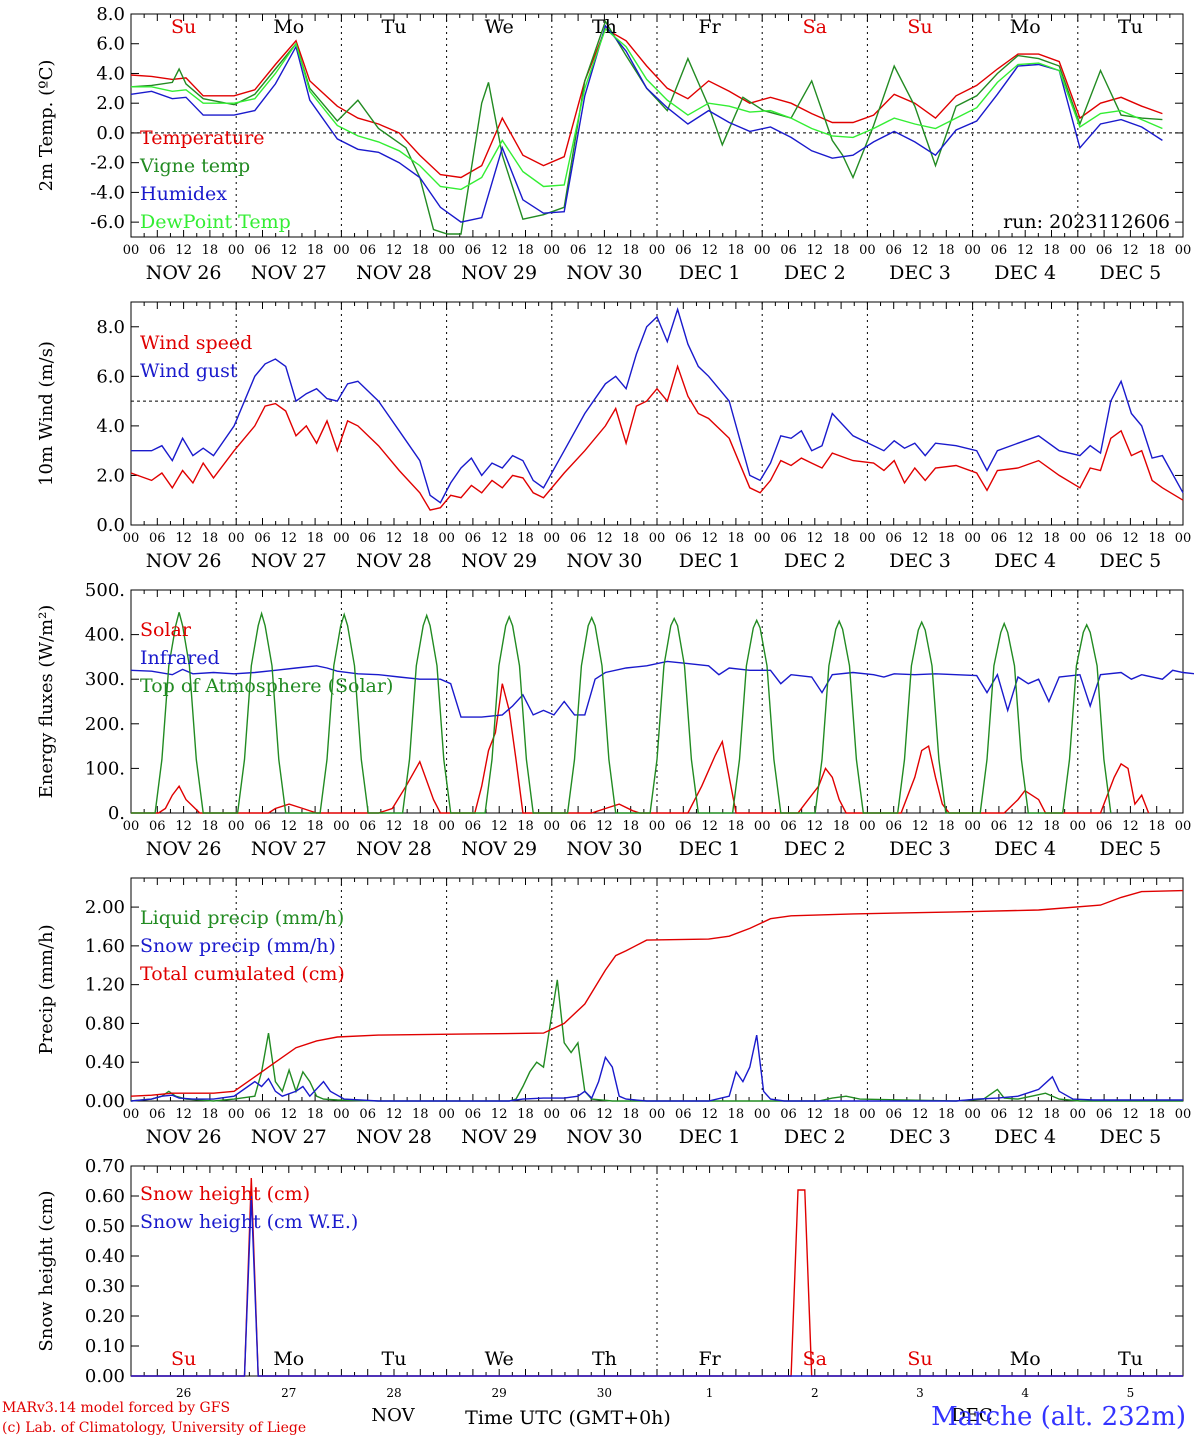 This screenshot has width=1194, height=1440. What do you see at coordinates (183, 1393) in the screenshot?
I see `bottom-day-number: 26` at bounding box center [183, 1393].